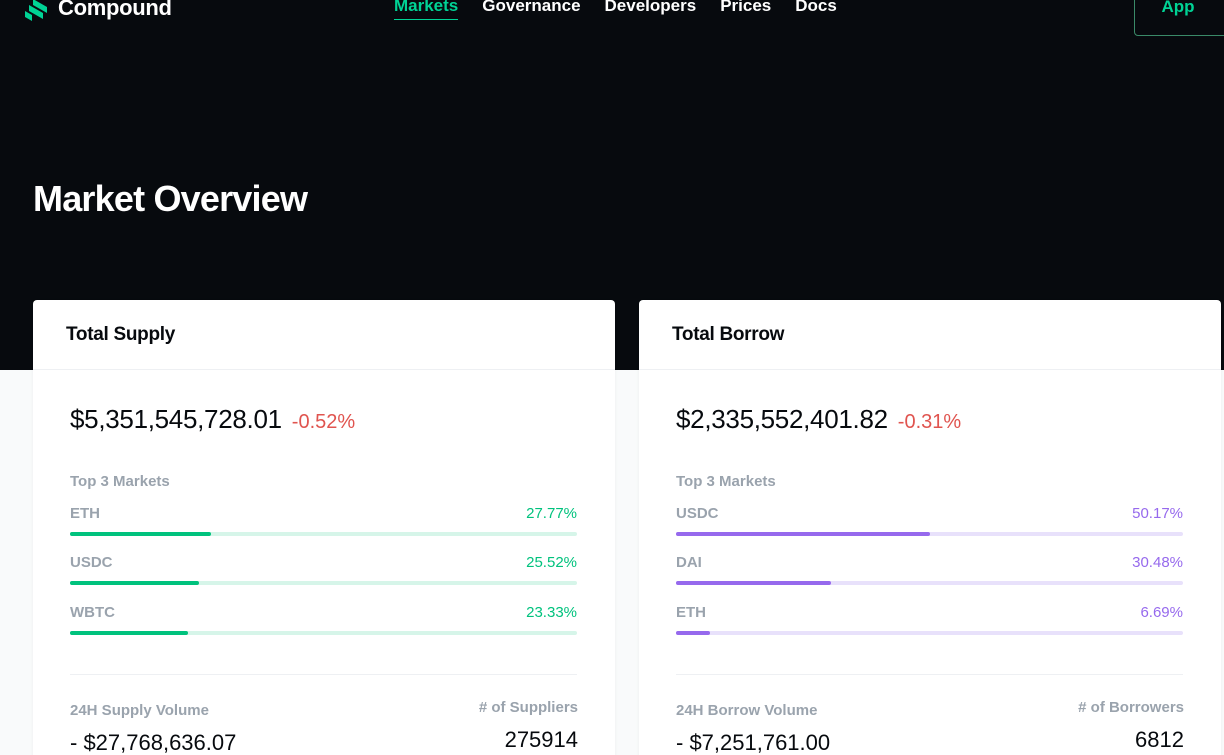 The image size is (1224, 755). What do you see at coordinates (746, 7) in the screenshot?
I see `nav-prices: Prices` at bounding box center [746, 7].